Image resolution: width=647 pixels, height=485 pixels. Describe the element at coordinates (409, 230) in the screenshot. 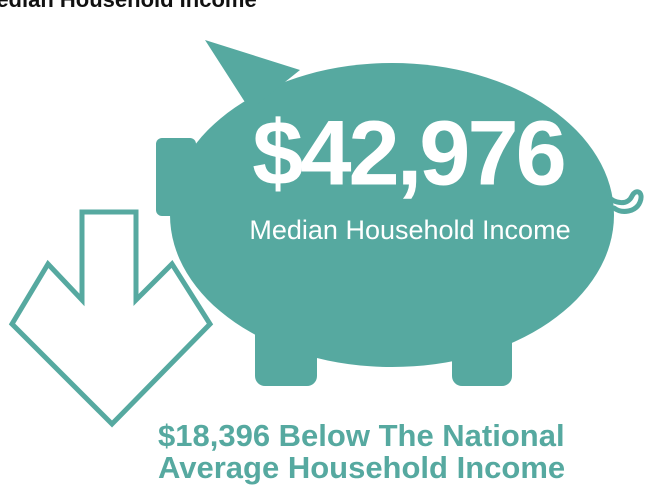

I see `income-label: Median Household Income` at that location.